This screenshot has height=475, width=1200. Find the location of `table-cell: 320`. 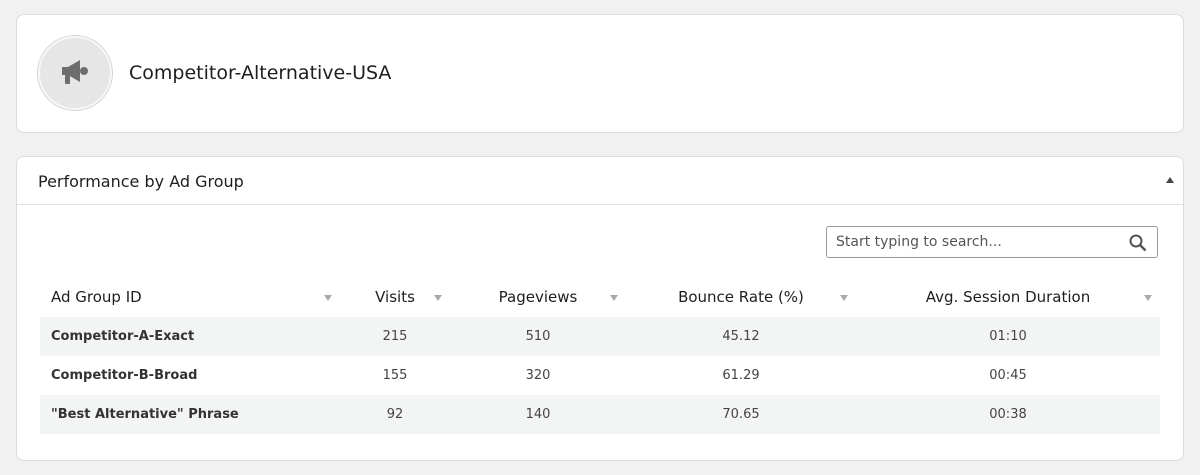

table-cell: 320 is located at coordinates (538, 375).